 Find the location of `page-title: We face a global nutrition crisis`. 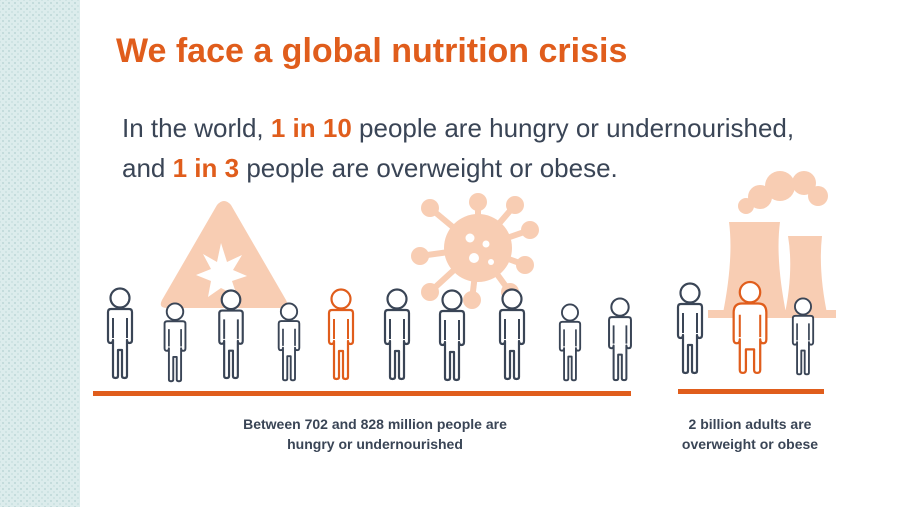

page-title: We face a global nutrition crisis is located at coordinates (372, 51).